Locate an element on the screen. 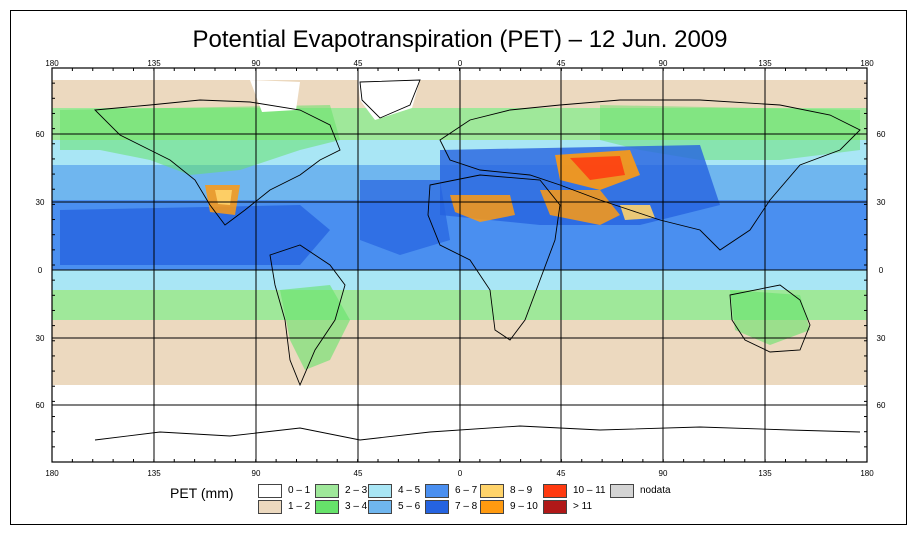  legend-label: > 11 is located at coordinates (582, 506).